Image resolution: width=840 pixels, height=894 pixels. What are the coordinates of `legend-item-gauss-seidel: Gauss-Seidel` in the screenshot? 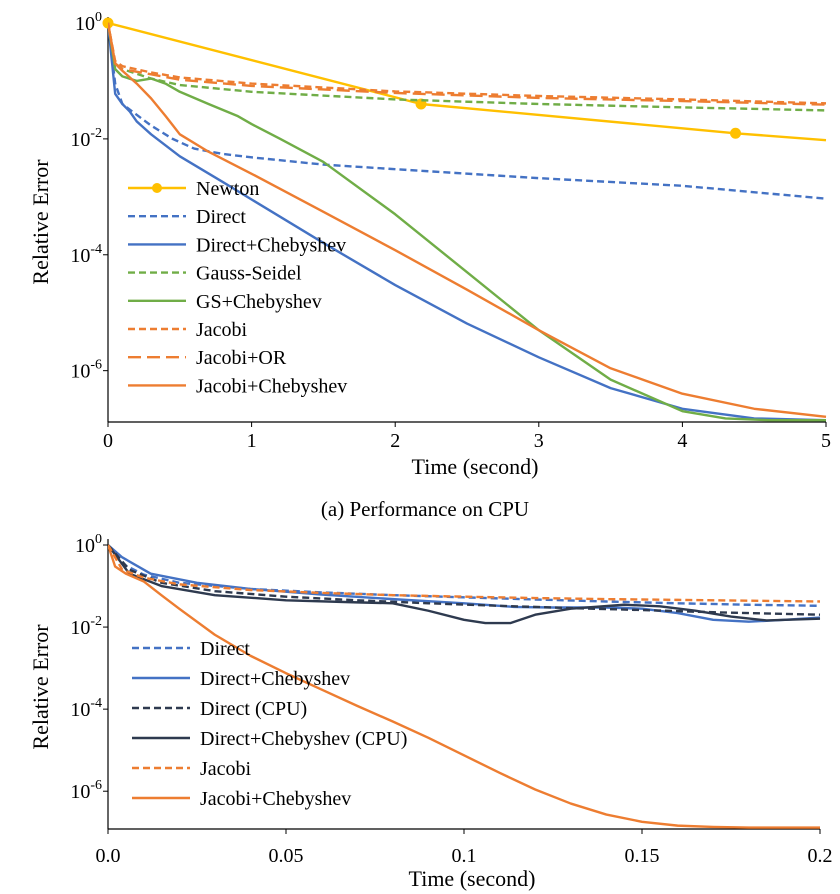 It's located at (215, 274).